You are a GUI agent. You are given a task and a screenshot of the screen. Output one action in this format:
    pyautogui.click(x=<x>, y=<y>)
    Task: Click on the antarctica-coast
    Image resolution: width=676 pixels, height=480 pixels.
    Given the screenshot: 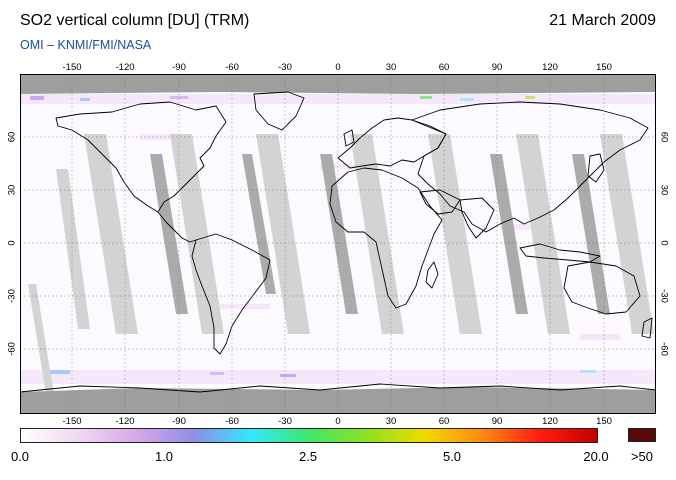 What is the action you would take?
    pyautogui.click(x=338, y=388)
    